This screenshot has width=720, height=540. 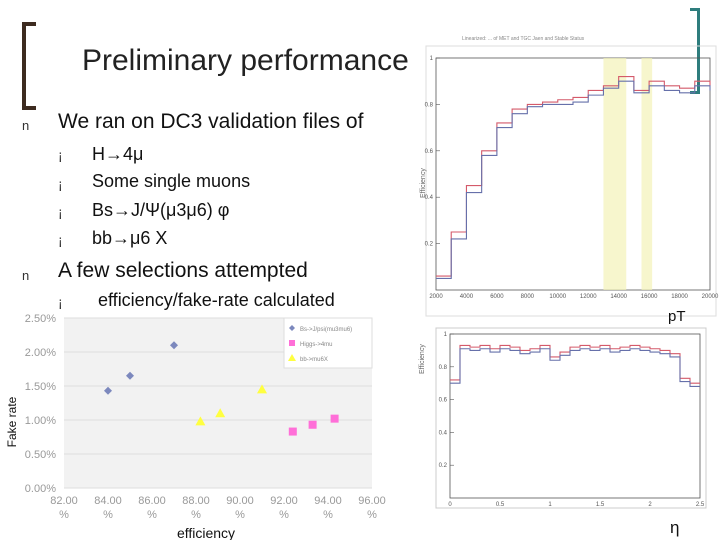 What do you see at coordinates (314, 360) in the screenshot?
I see `scatter-legend-entry: bb->mu6X` at bounding box center [314, 360].